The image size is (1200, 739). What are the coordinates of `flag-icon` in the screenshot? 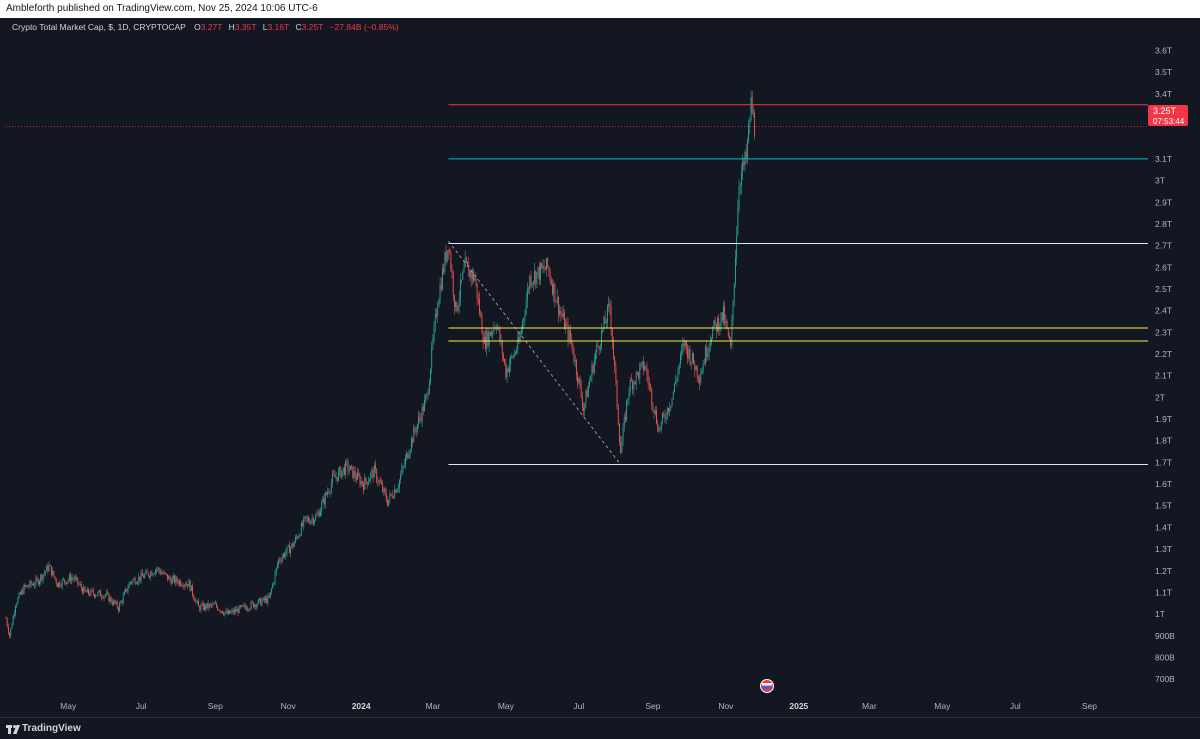 It's located at (767, 686).